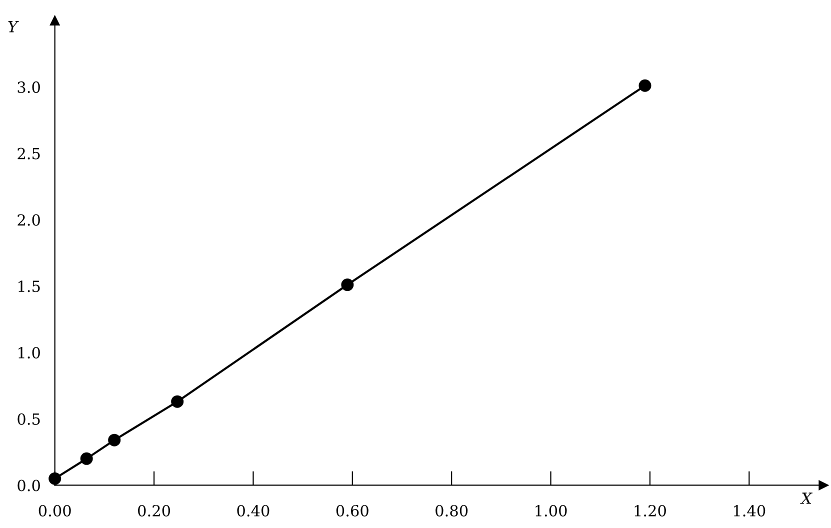  Describe the element at coordinates (29, 486) in the screenshot. I see `y-tick-label: 0.0` at that location.